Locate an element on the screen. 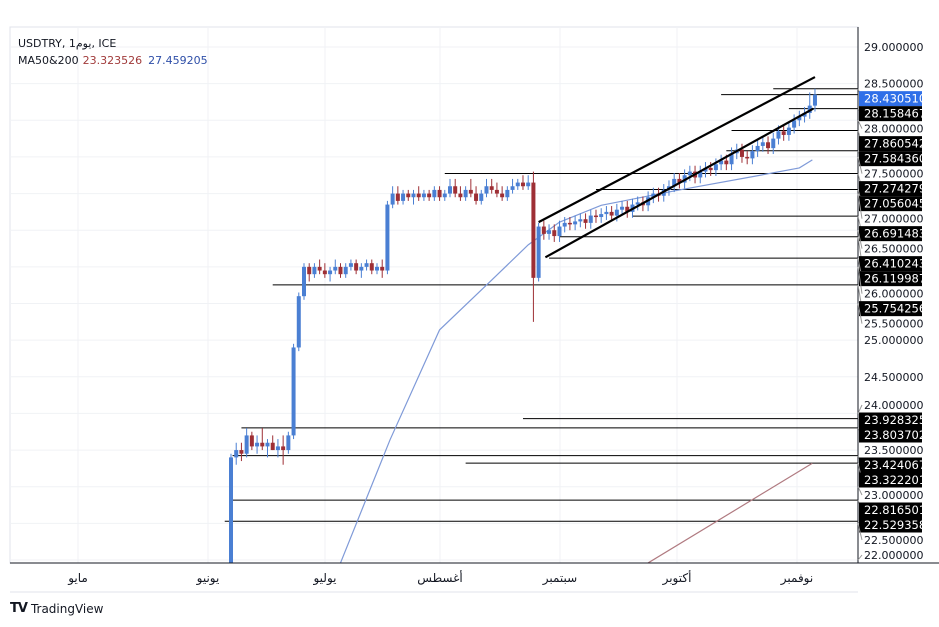 This screenshot has width=939, height=627. price-tick-label: 26.500000 is located at coordinates (894, 249).